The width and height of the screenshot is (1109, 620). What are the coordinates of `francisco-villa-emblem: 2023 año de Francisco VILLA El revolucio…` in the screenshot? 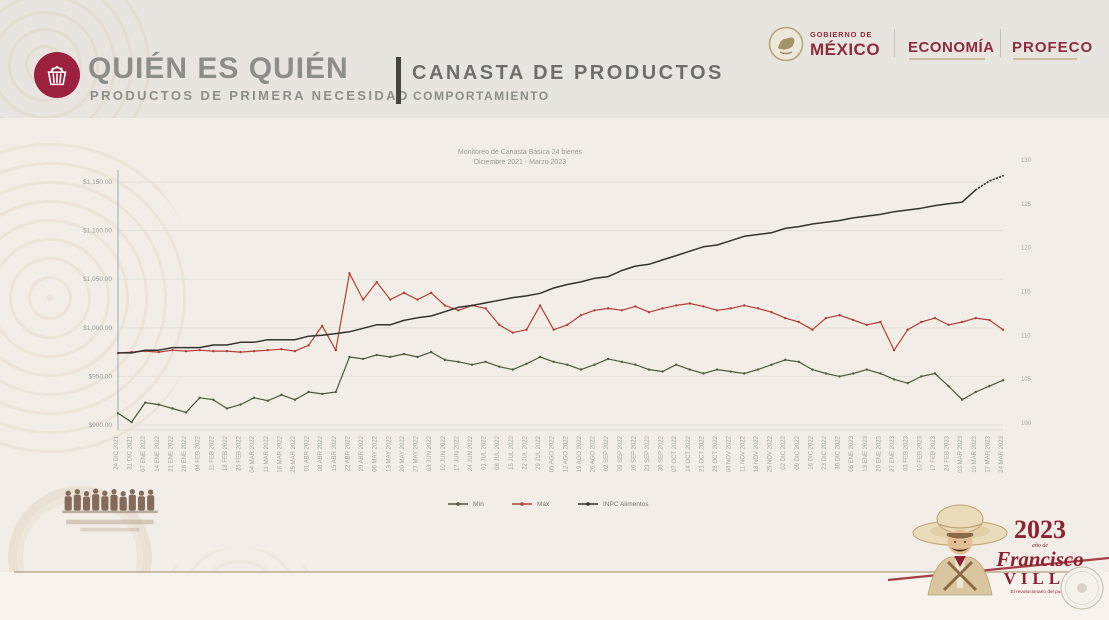 It's located at (998, 557).